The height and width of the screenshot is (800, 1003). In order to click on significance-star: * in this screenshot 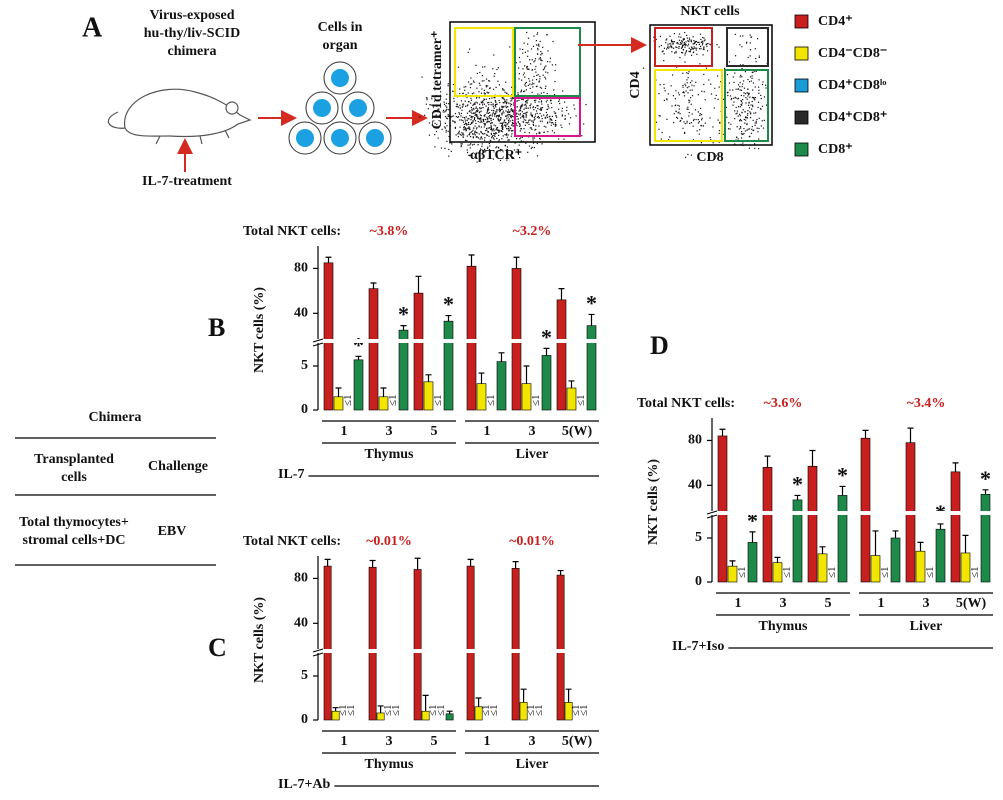, I will do `click(752, 520)`.